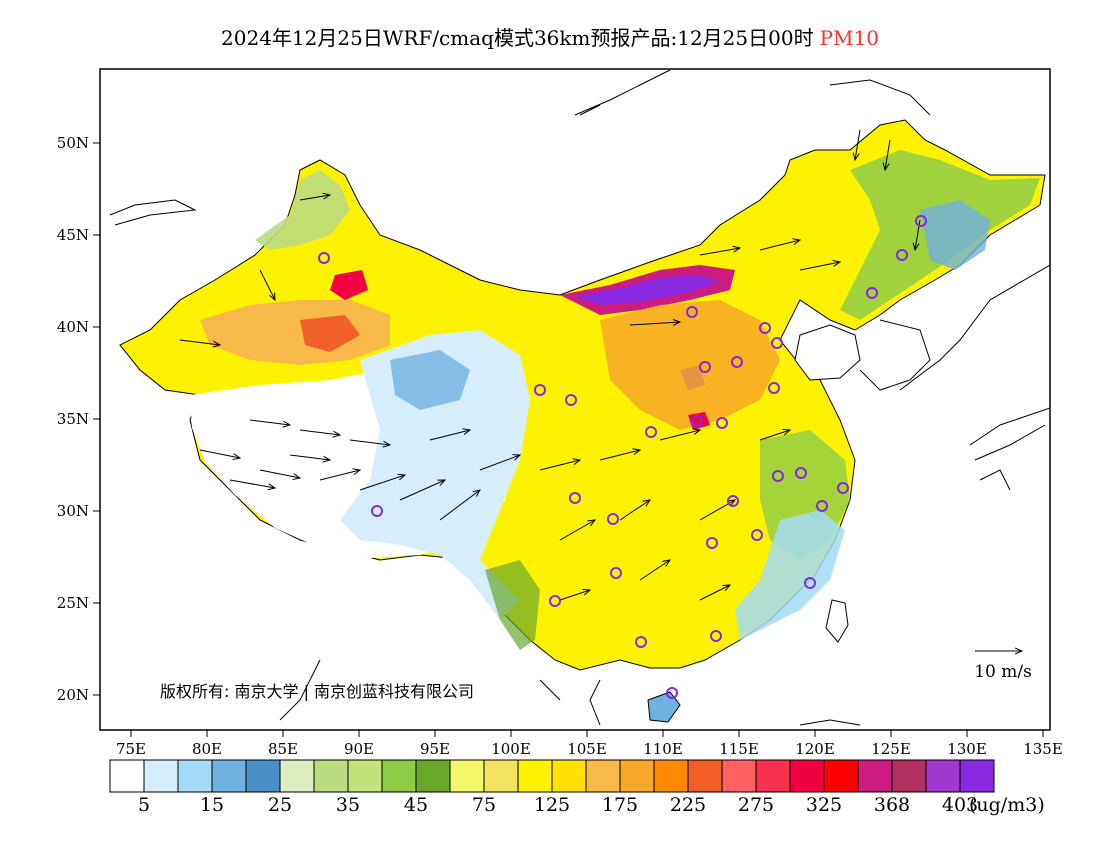 The height and width of the screenshot is (850, 1100). What do you see at coordinates (1007, 805) in the screenshot?
I see `colorbar-unit: (ug/m3)` at bounding box center [1007, 805].